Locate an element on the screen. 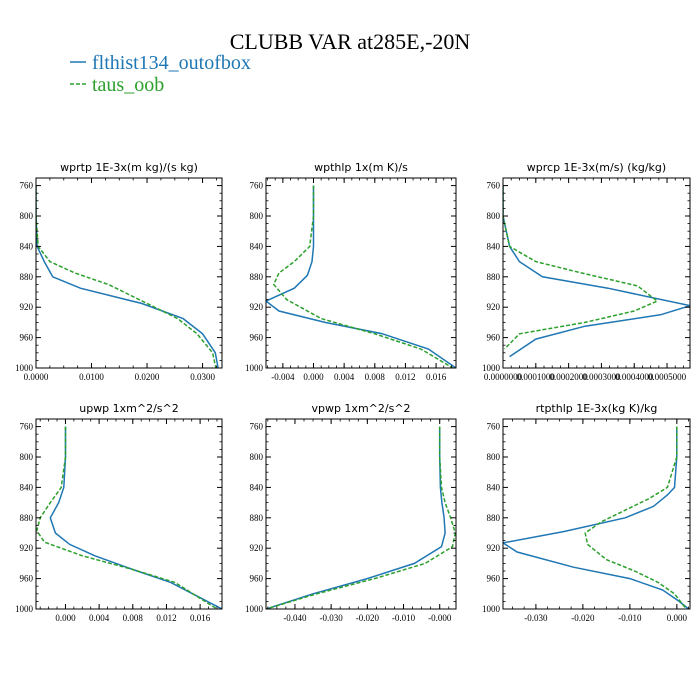  x-tick-label: 0.0000000 is located at coordinates (503, 377).